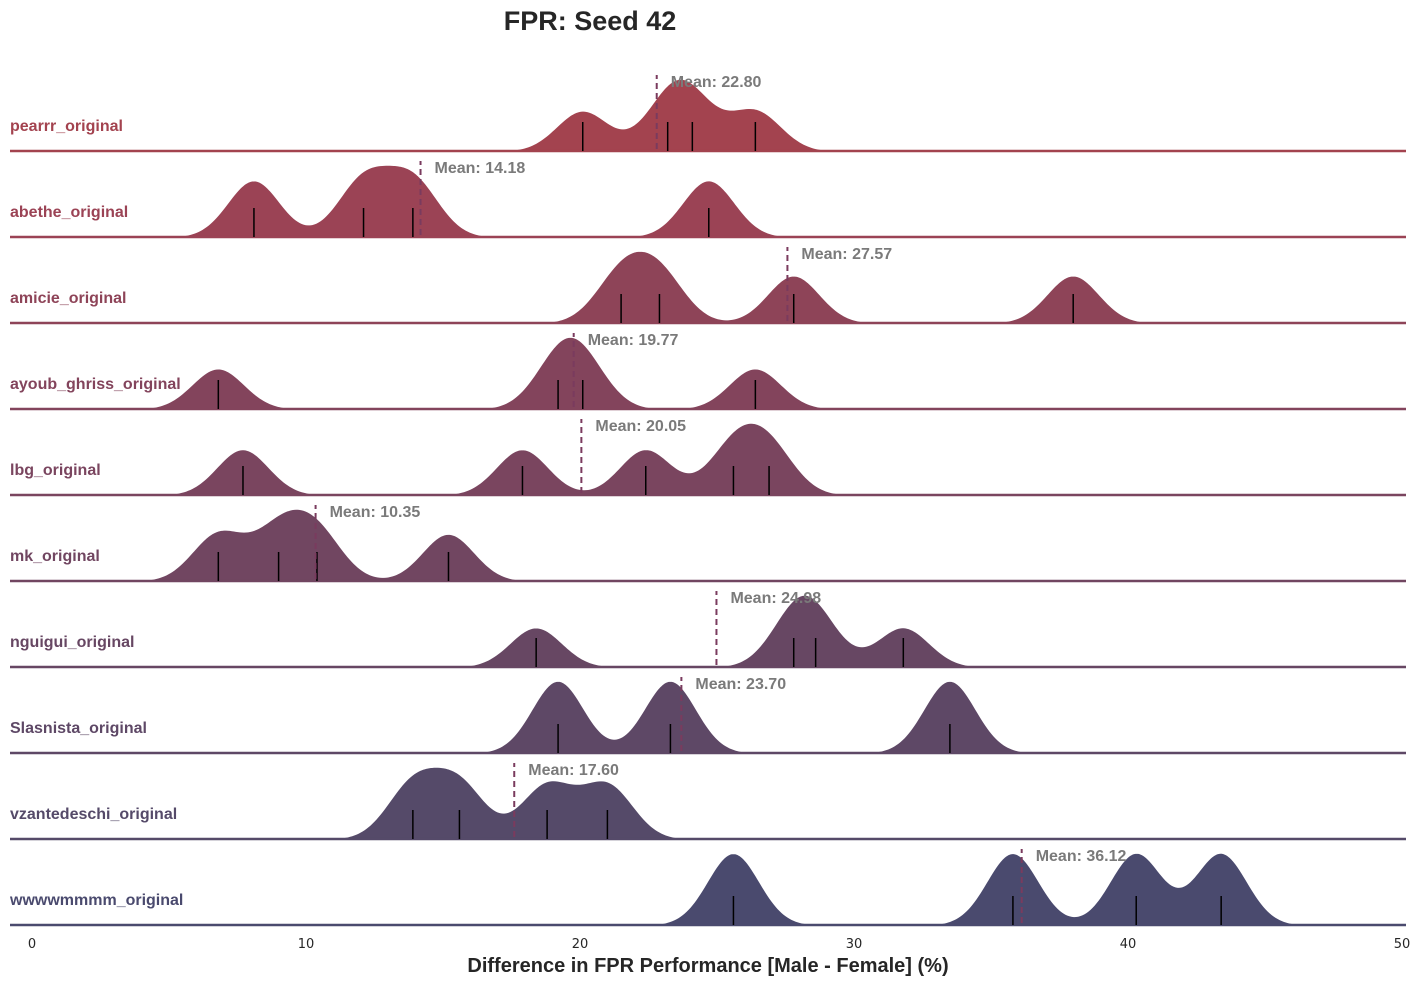 The image size is (1420, 986). Describe the element at coordinates (640, 426) in the screenshot. I see `mean-label: Mean: 20.05` at that location.